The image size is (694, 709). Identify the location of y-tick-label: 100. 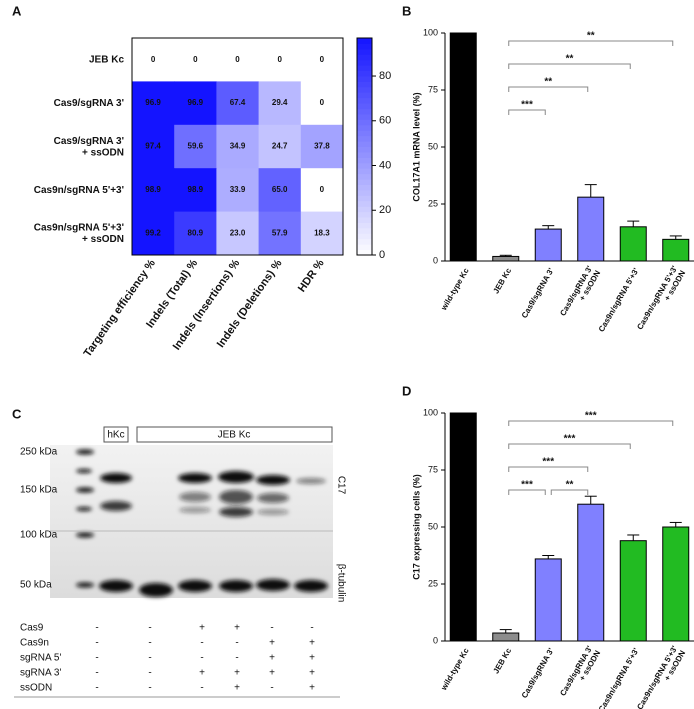
(430, 32).